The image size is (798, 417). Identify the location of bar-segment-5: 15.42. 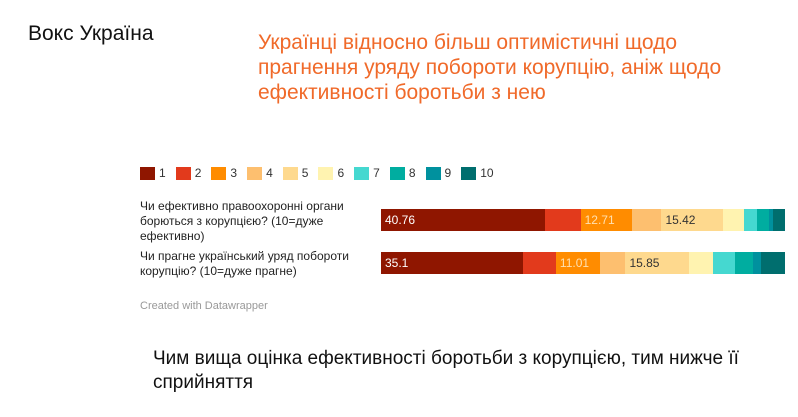
(692, 220).